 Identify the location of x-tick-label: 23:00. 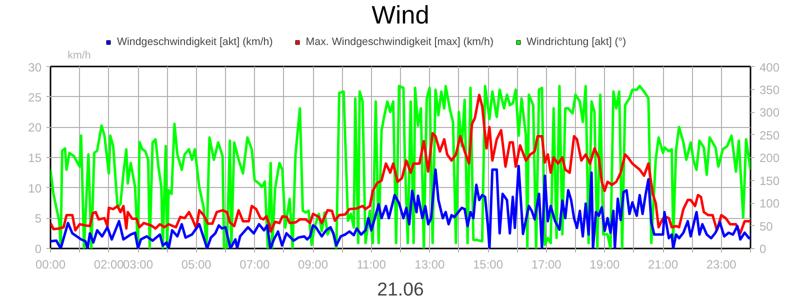
(721, 265).